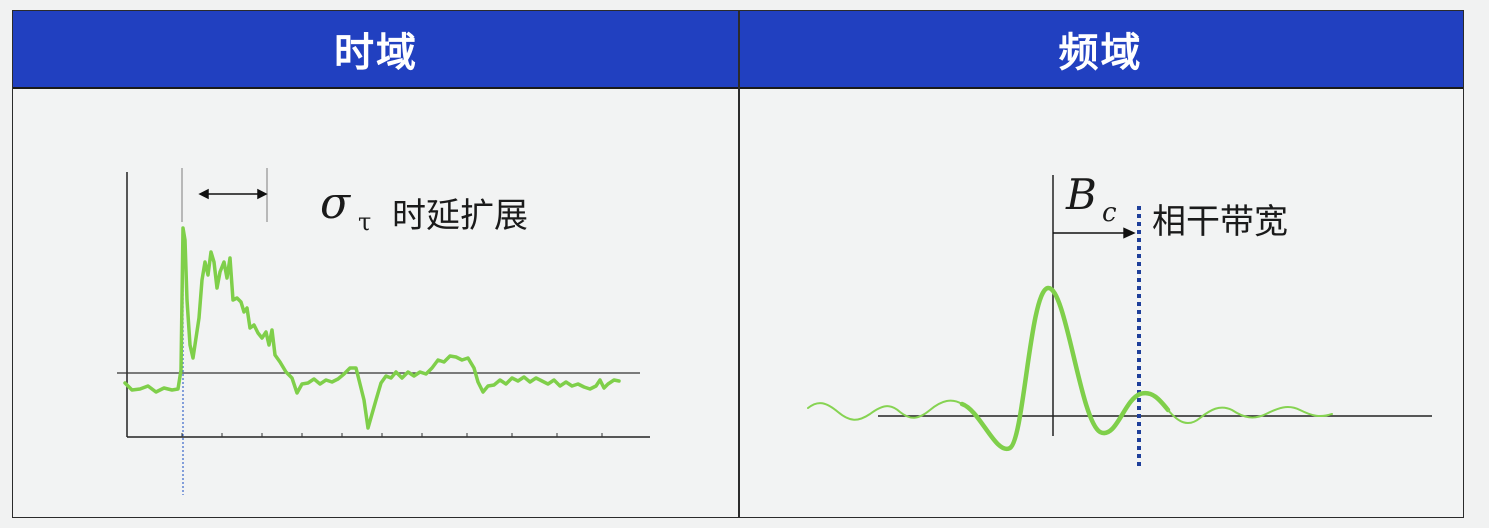  What do you see at coordinates (365, 222) in the screenshot?
I see `delay-spread-subscript: τ` at bounding box center [365, 222].